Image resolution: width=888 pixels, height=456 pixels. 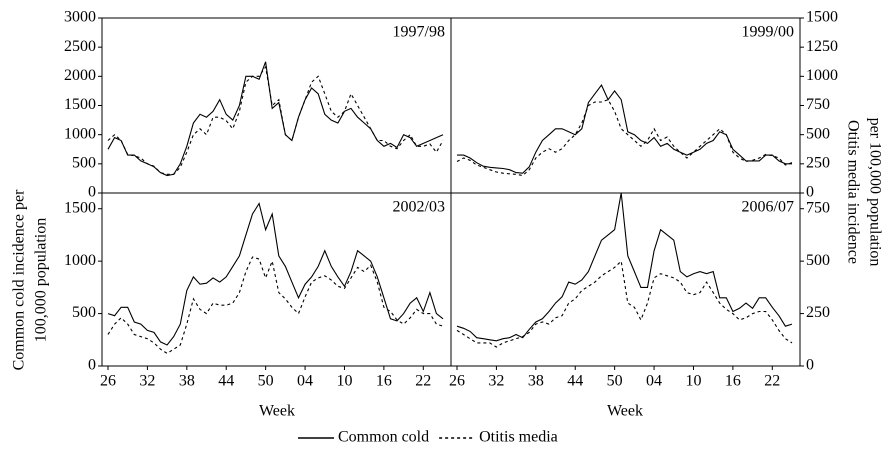 I want to click on panel-title: 2006/07, so click(x=768, y=207).